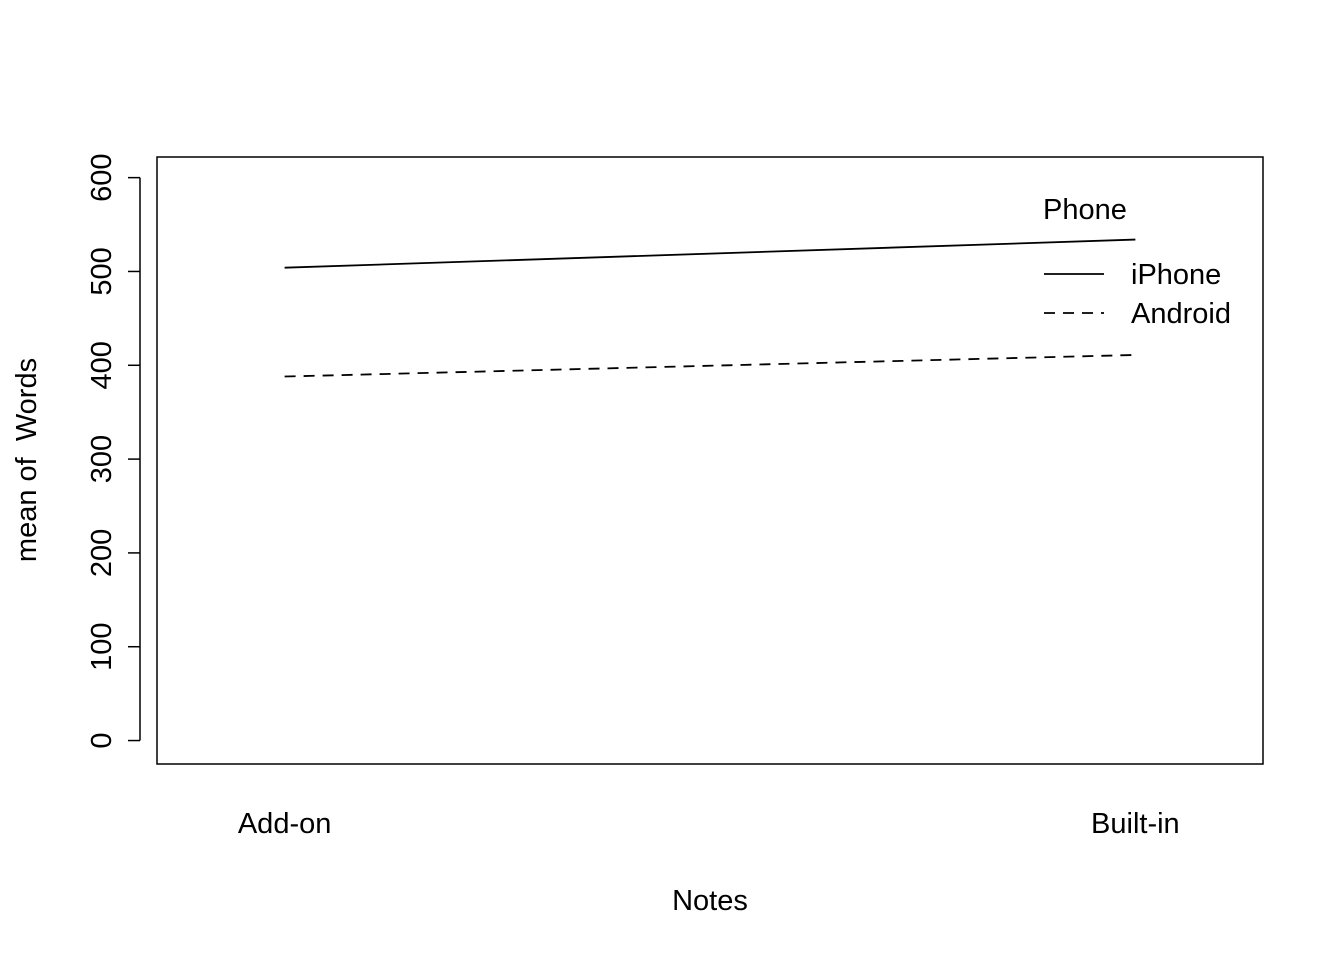  What do you see at coordinates (710, 366) in the screenshot?
I see `series-line-android` at bounding box center [710, 366].